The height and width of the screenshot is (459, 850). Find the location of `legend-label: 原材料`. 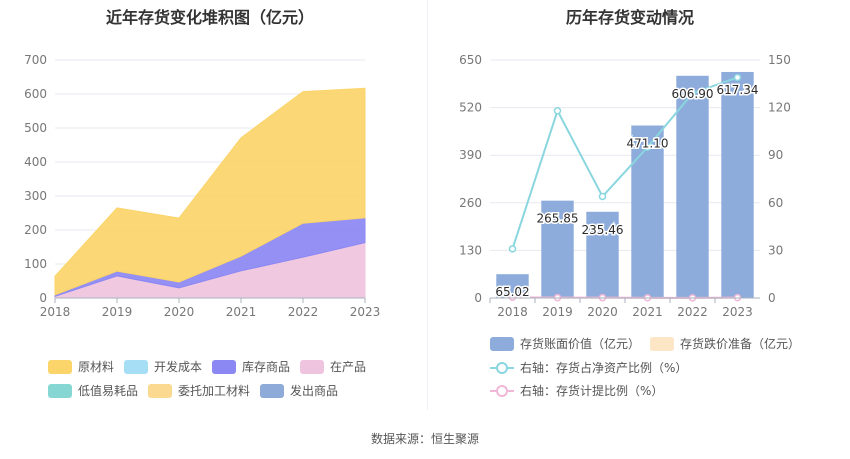

legend-label: 原材料 is located at coordinates (96, 367).